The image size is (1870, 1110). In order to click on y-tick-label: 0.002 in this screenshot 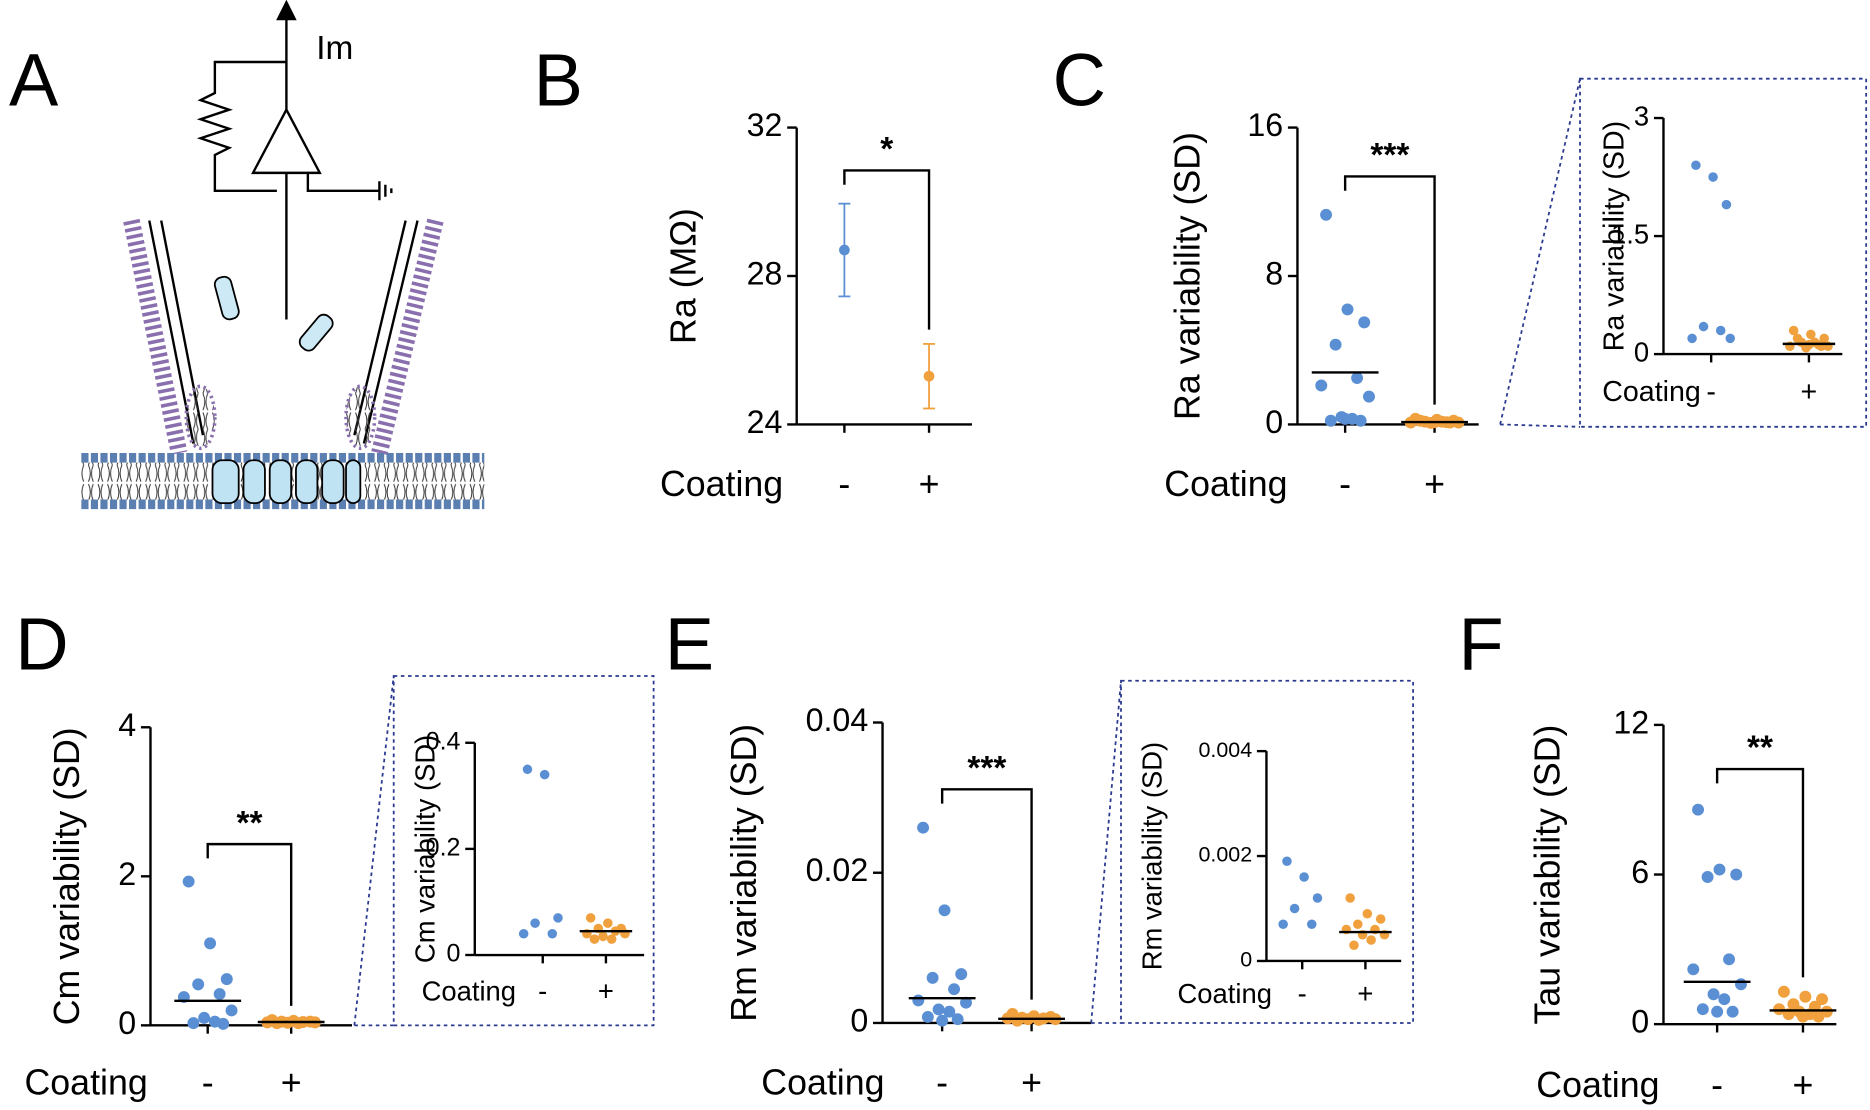, I will do `click(1225, 855)`.